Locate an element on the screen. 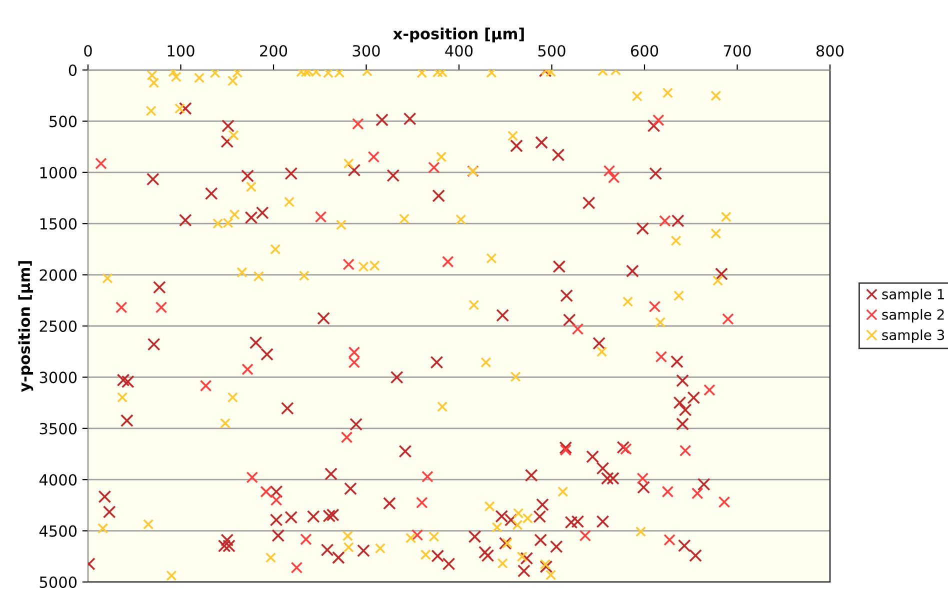  y-tick-label: 3500 is located at coordinates (58, 428).